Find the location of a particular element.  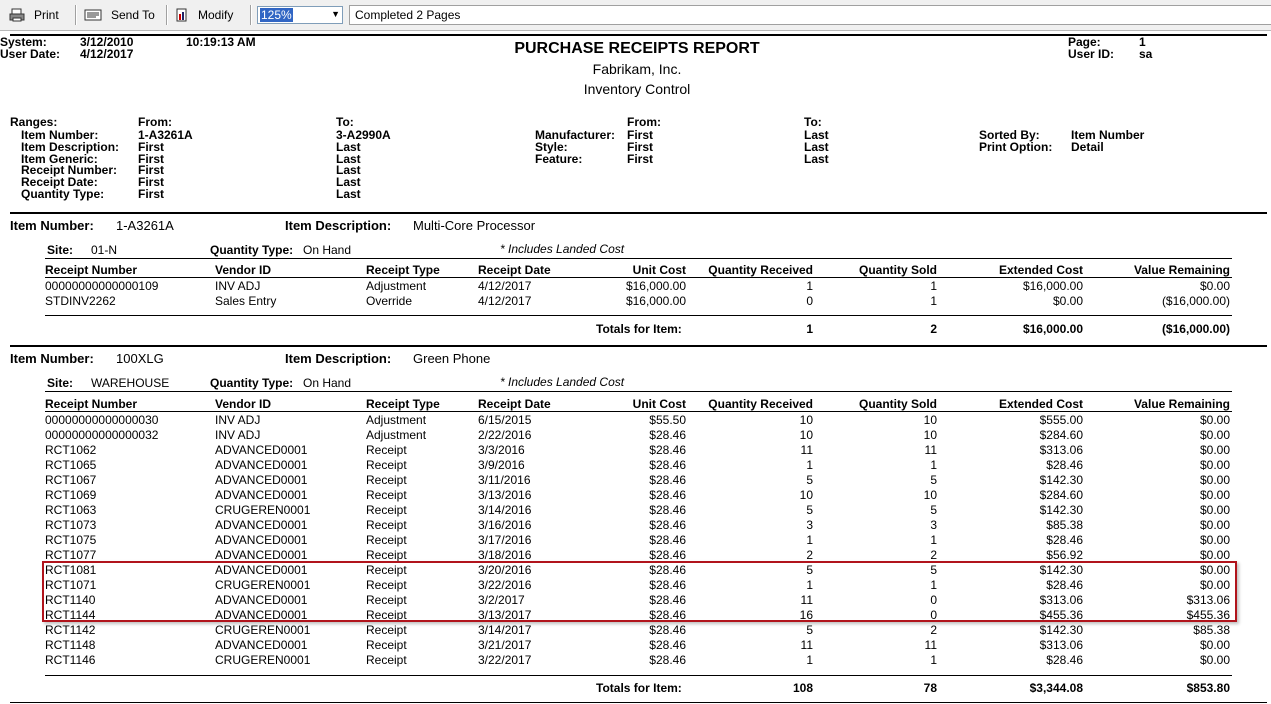

report-title: PURCHASE RECEIPTS REPORT is located at coordinates (637, 48).